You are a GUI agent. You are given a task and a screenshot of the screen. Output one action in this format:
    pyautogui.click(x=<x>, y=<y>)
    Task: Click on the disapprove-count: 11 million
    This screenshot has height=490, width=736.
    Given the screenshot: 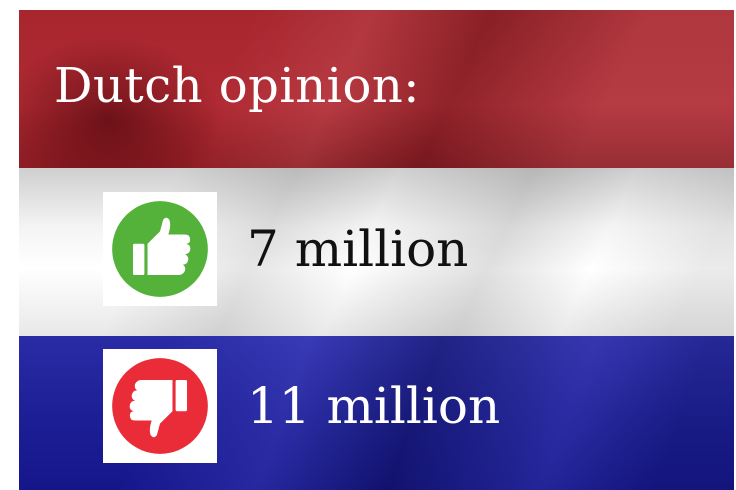 What is the action you would take?
    pyautogui.click(x=374, y=406)
    